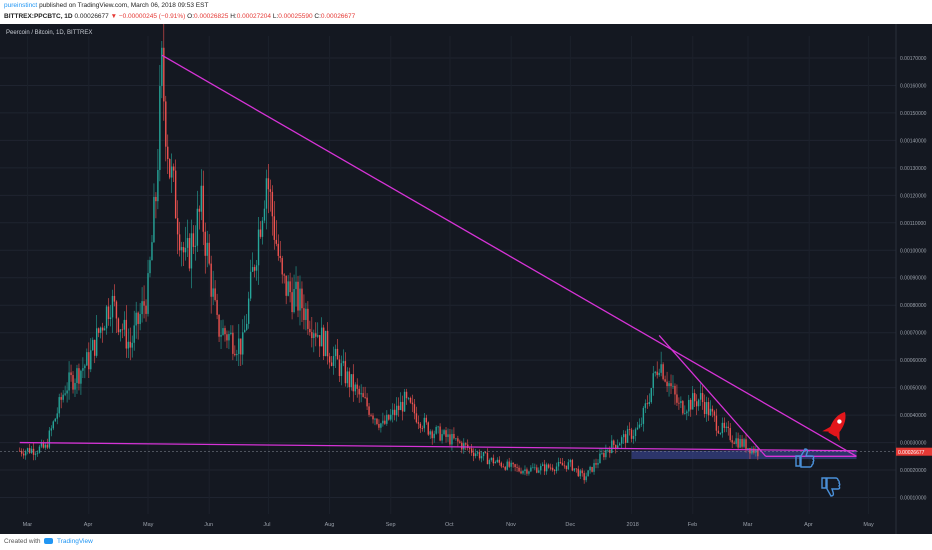 The image size is (932, 550). Describe the element at coordinates (208, 525) in the screenshot. I see `x-tick-label: Jun` at that location.